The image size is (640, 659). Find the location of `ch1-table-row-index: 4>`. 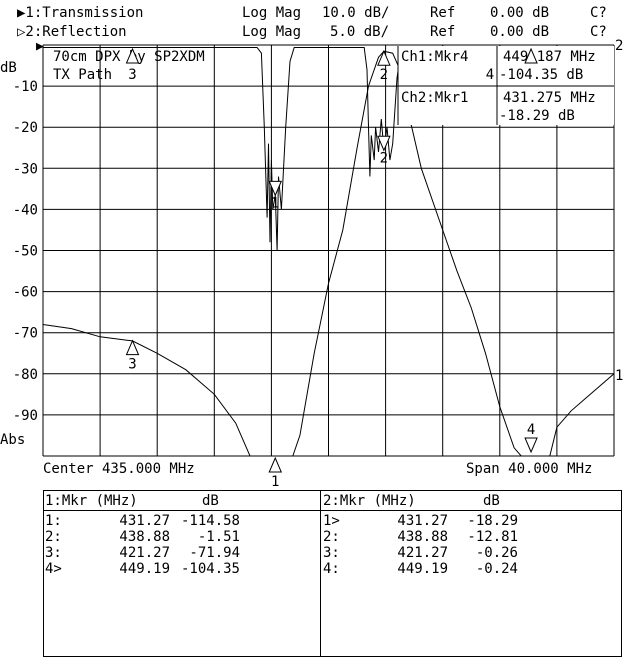

ch1-table-row-index: 4> is located at coordinates (53, 569).